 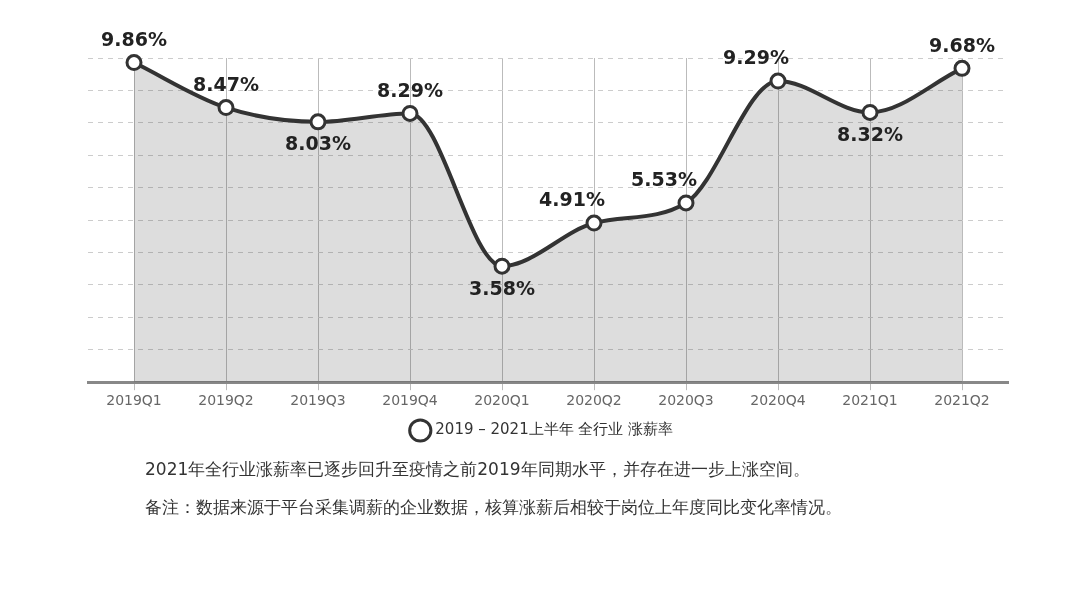 What do you see at coordinates (664, 179) in the screenshot?
I see `data-label: 5.53%` at bounding box center [664, 179].